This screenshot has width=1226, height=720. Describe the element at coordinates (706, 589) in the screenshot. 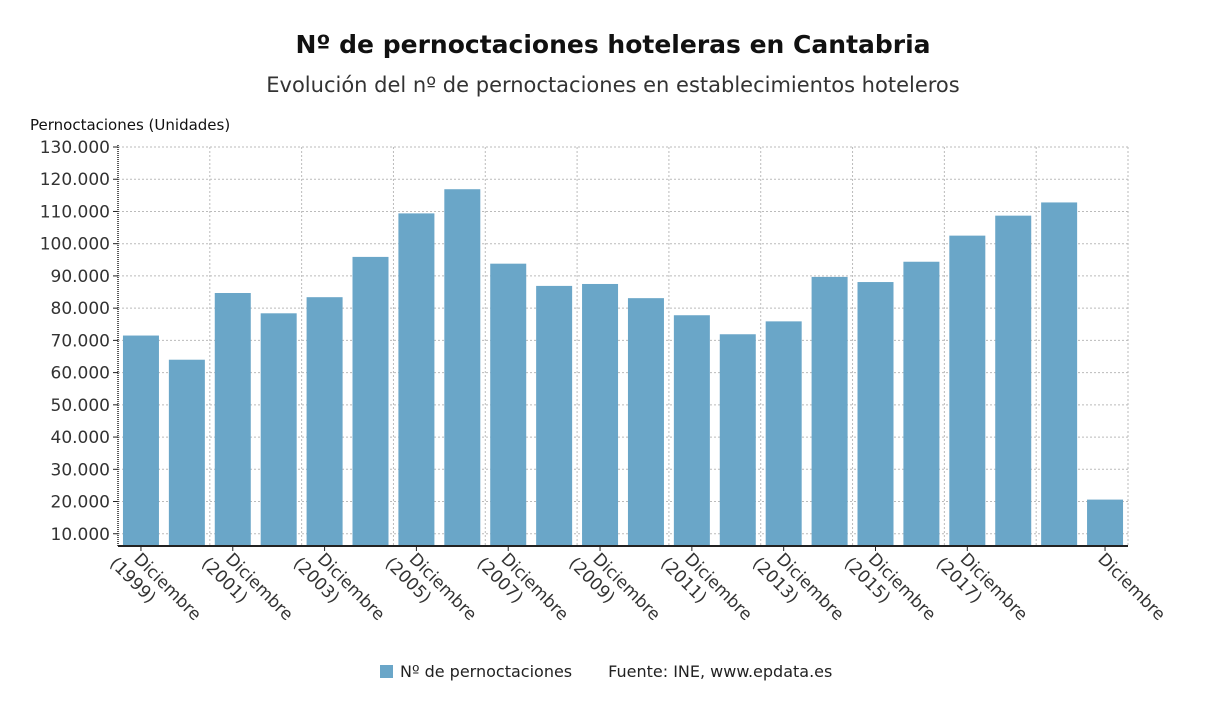

I see `x-tick-label: Diciembre(2011)` at that location.